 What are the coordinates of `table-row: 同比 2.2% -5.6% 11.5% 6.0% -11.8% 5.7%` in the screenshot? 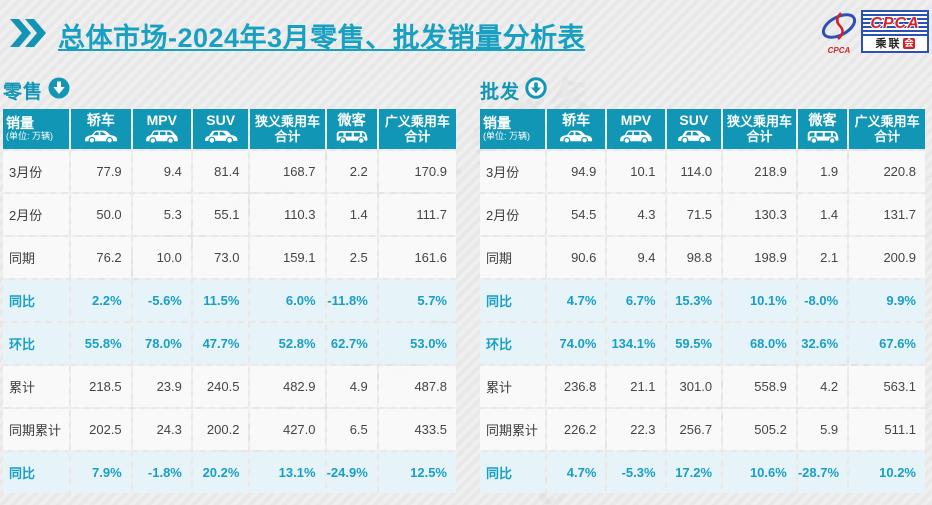 It's located at (229, 300).